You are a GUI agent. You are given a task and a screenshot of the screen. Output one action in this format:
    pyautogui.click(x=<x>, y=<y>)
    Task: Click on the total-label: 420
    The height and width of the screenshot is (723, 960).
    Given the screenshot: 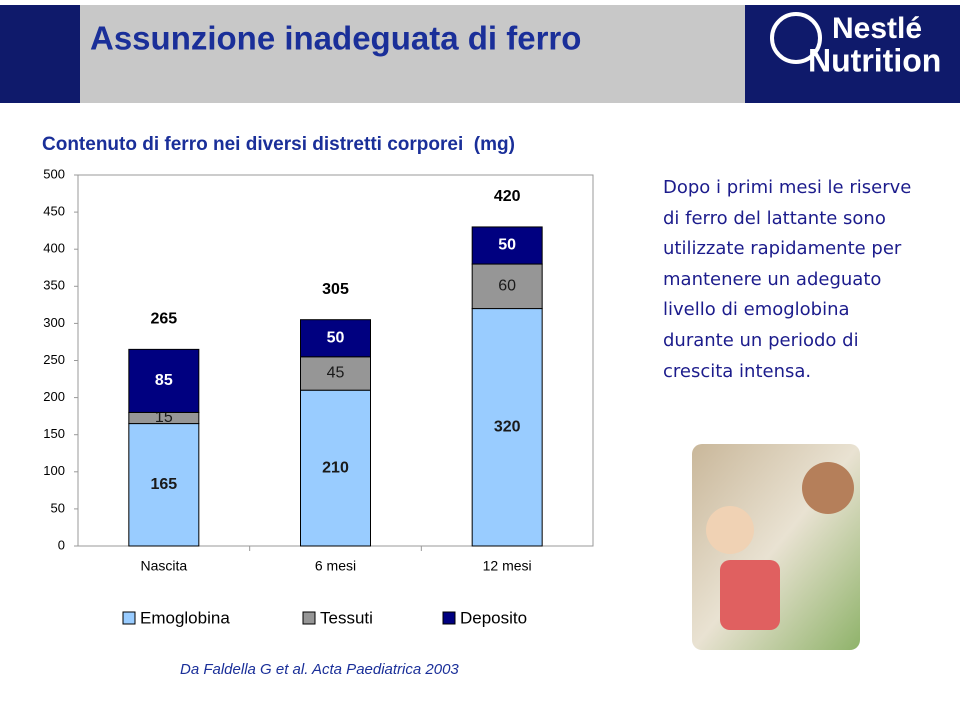 What is the action you would take?
    pyautogui.click(x=507, y=196)
    